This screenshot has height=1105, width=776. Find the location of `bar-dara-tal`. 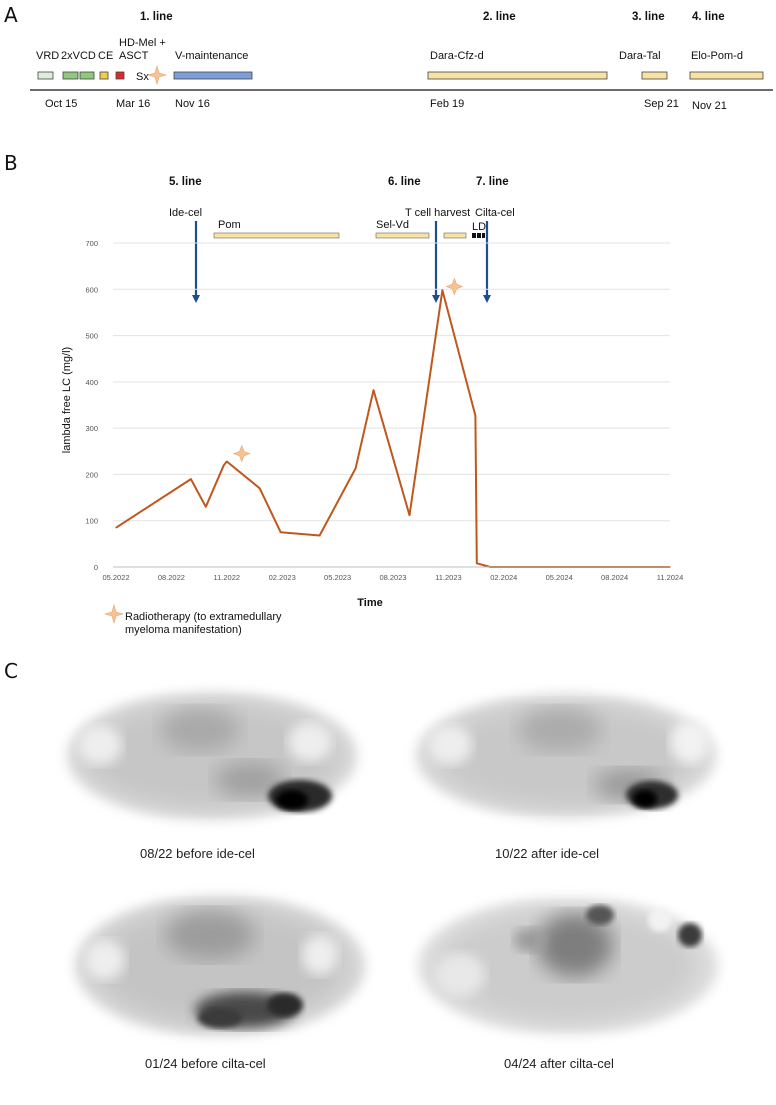

bar-dara-tal is located at coordinates (654, 75).